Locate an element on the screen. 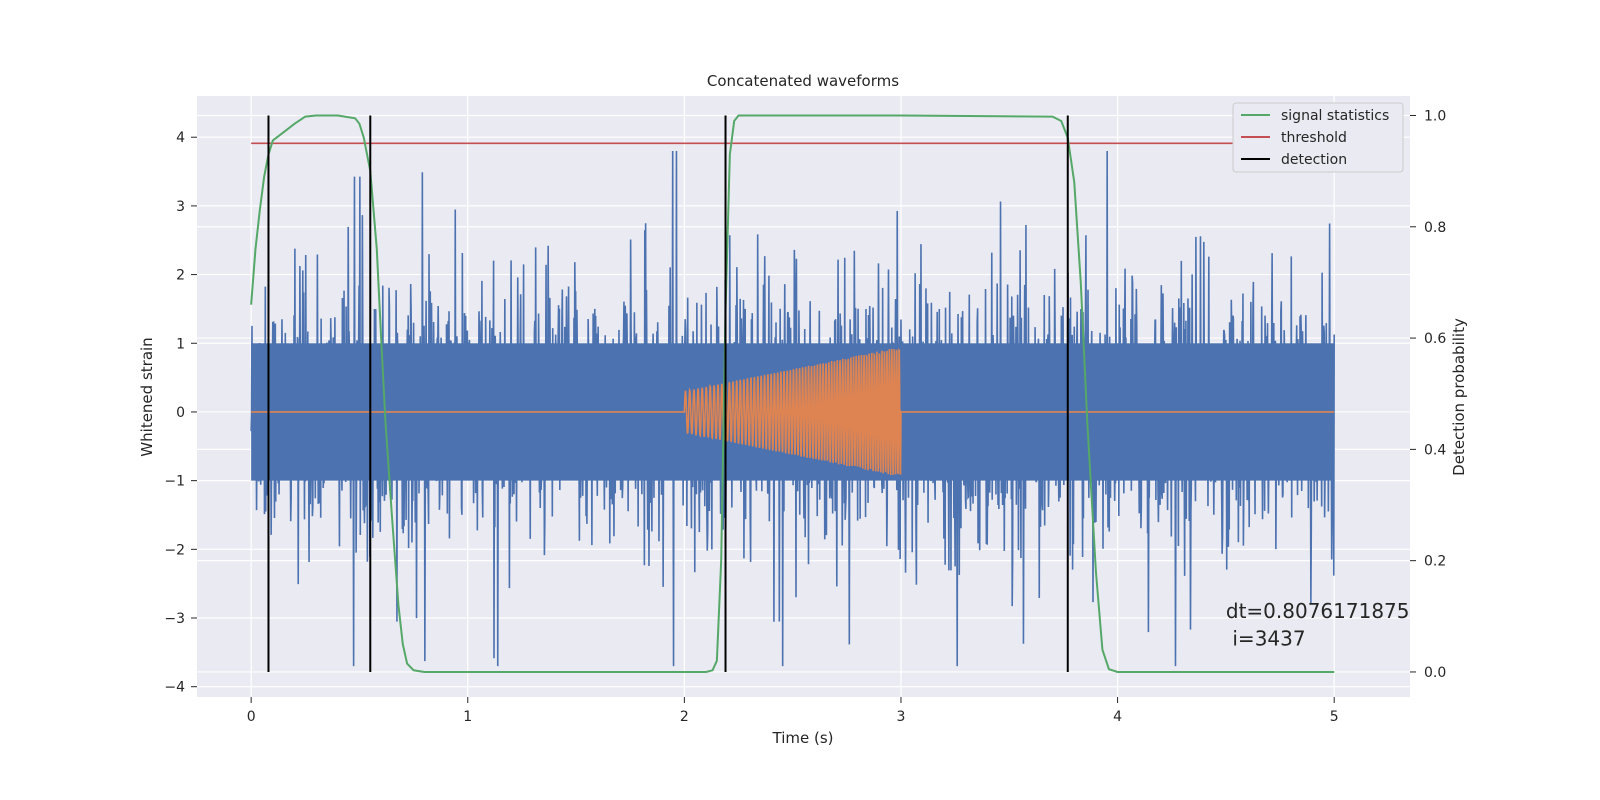 The image size is (1600, 800). x-tick-label-5: 5 is located at coordinates (1334, 717).